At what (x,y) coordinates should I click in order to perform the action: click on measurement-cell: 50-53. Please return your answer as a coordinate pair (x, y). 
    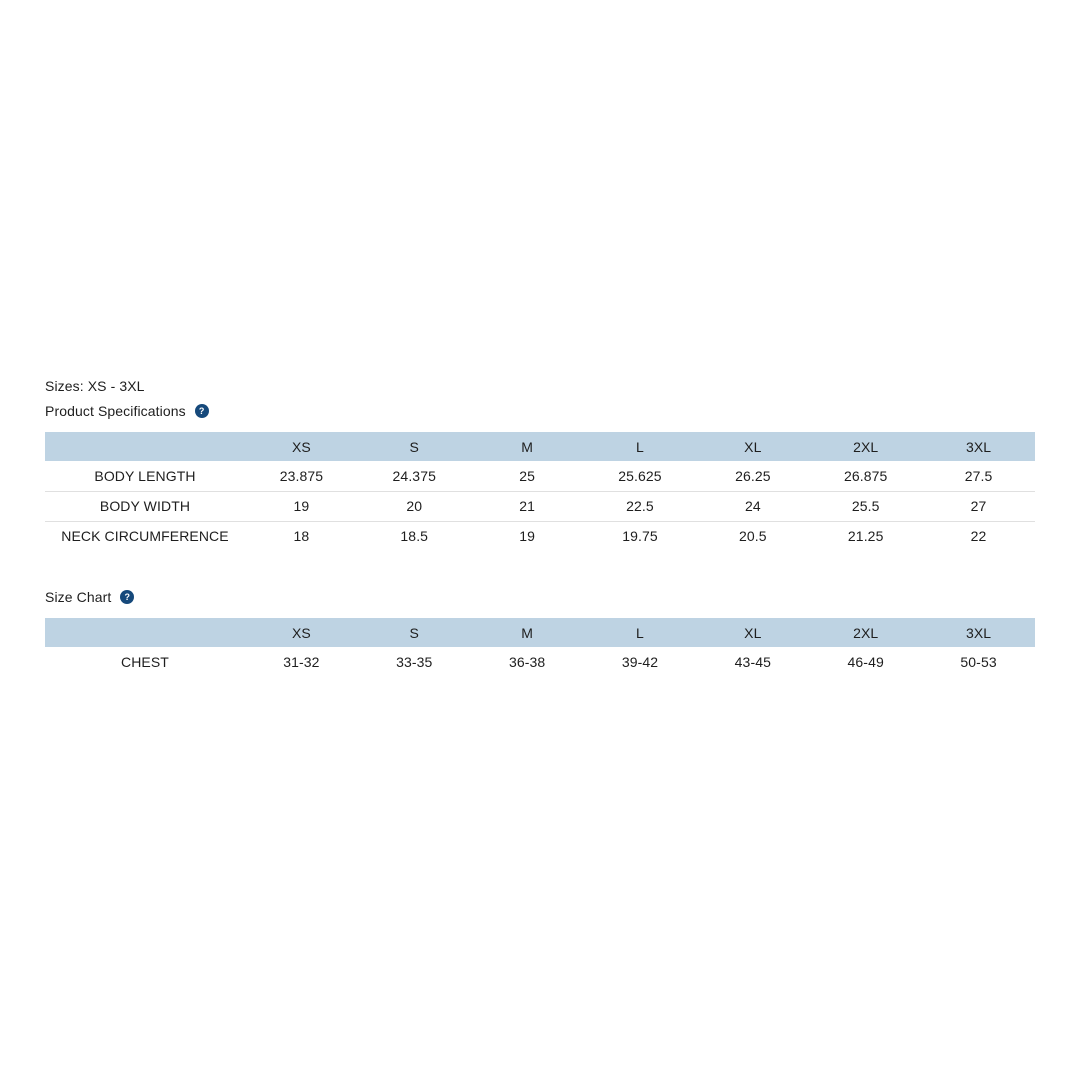
    Looking at the image, I should click on (978, 662).